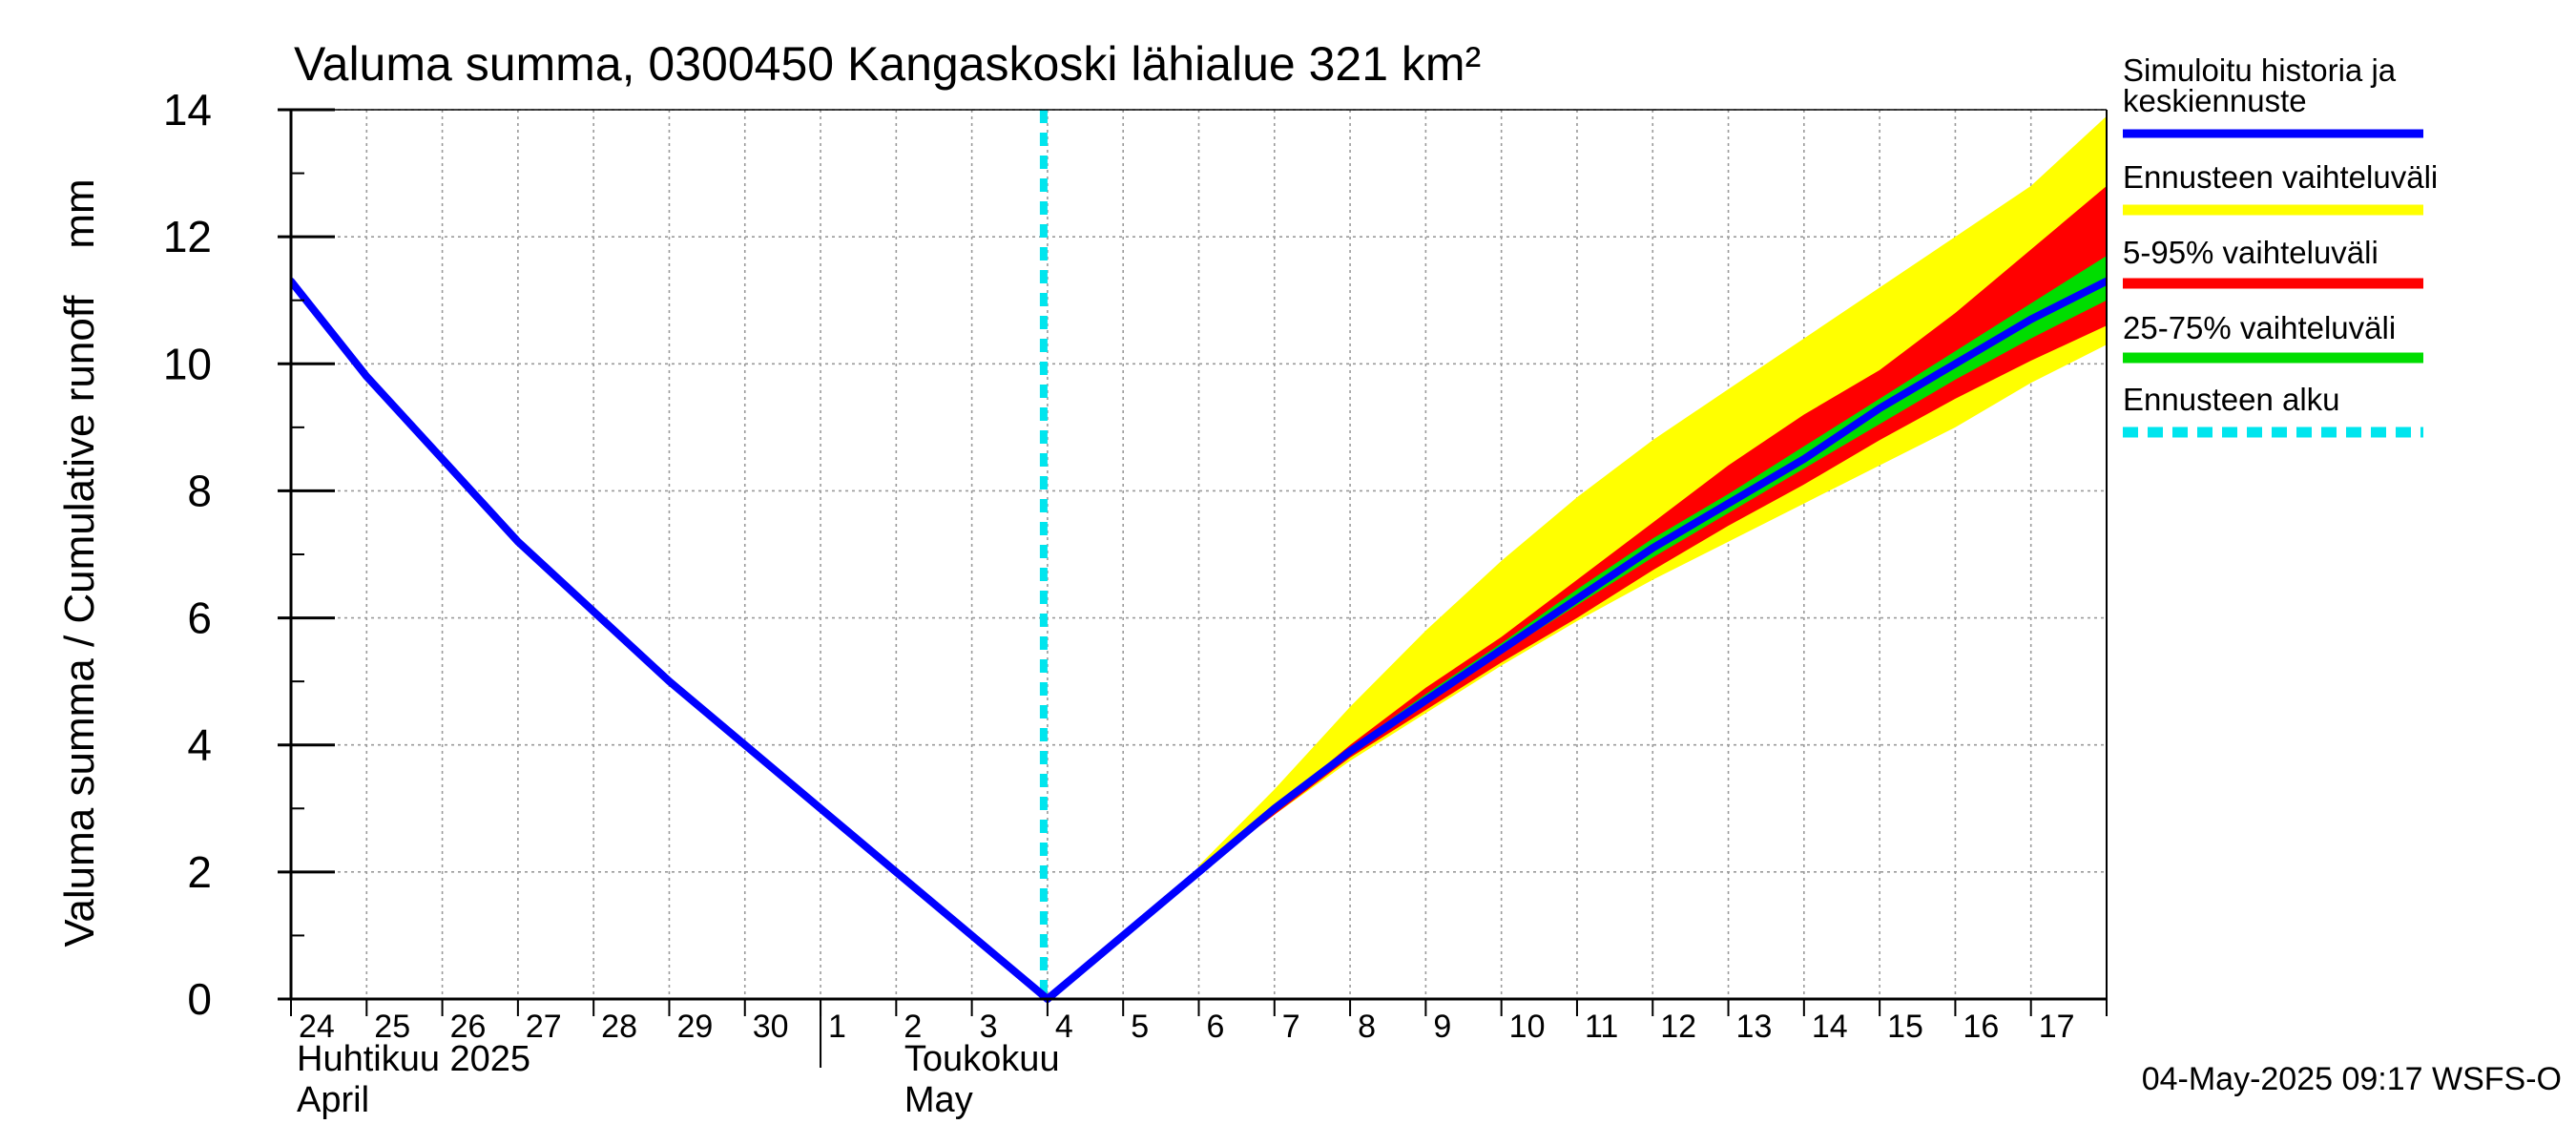 This screenshot has width=2576, height=1145. I want to click on legend-label-simulated: Simuloitu historia ja, so click(2260, 70).